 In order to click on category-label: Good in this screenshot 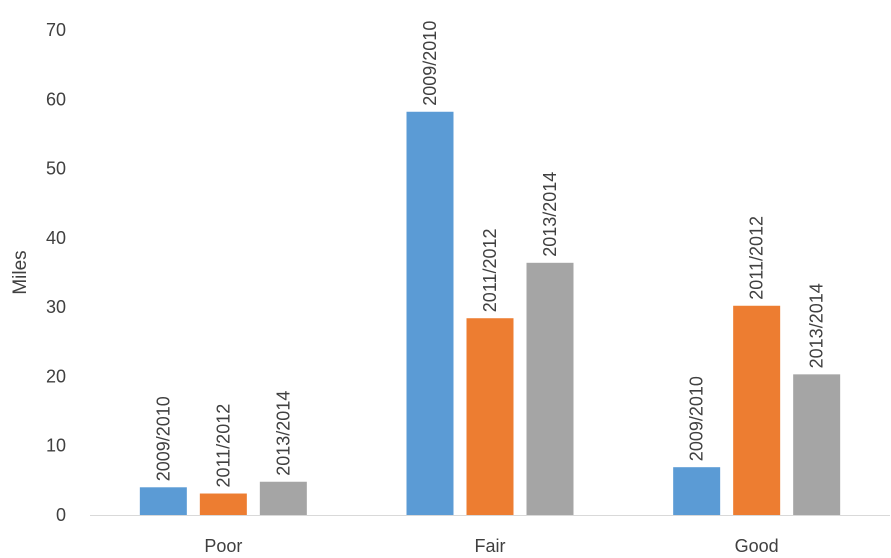, I will do `click(757, 546)`.